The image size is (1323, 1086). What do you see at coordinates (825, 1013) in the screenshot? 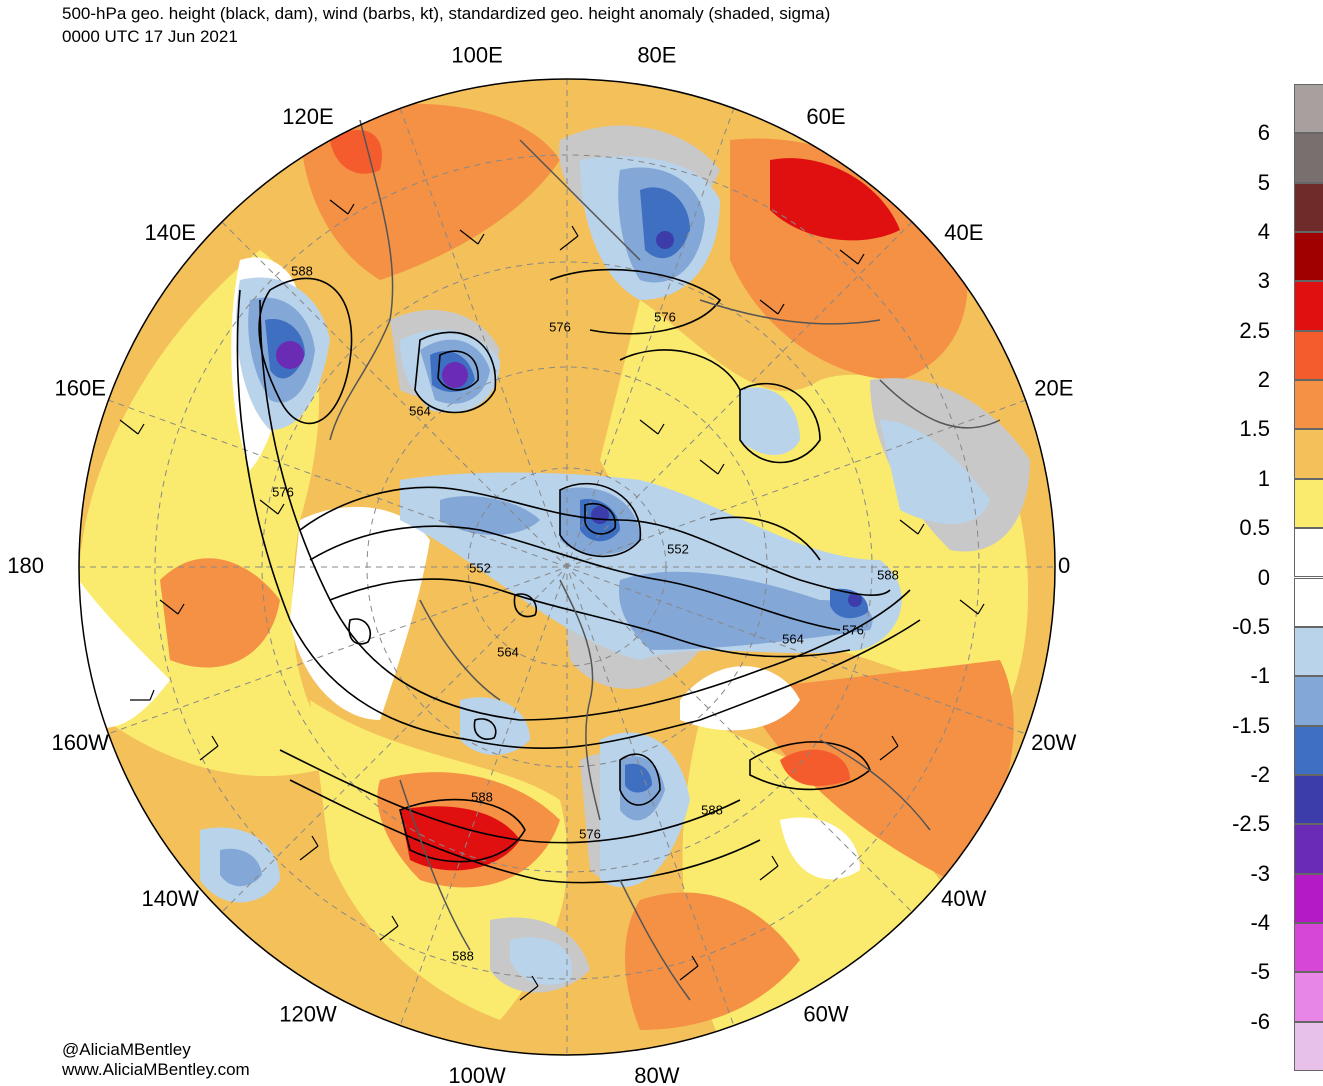
I see `longitude-label: 60W` at bounding box center [825, 1013].